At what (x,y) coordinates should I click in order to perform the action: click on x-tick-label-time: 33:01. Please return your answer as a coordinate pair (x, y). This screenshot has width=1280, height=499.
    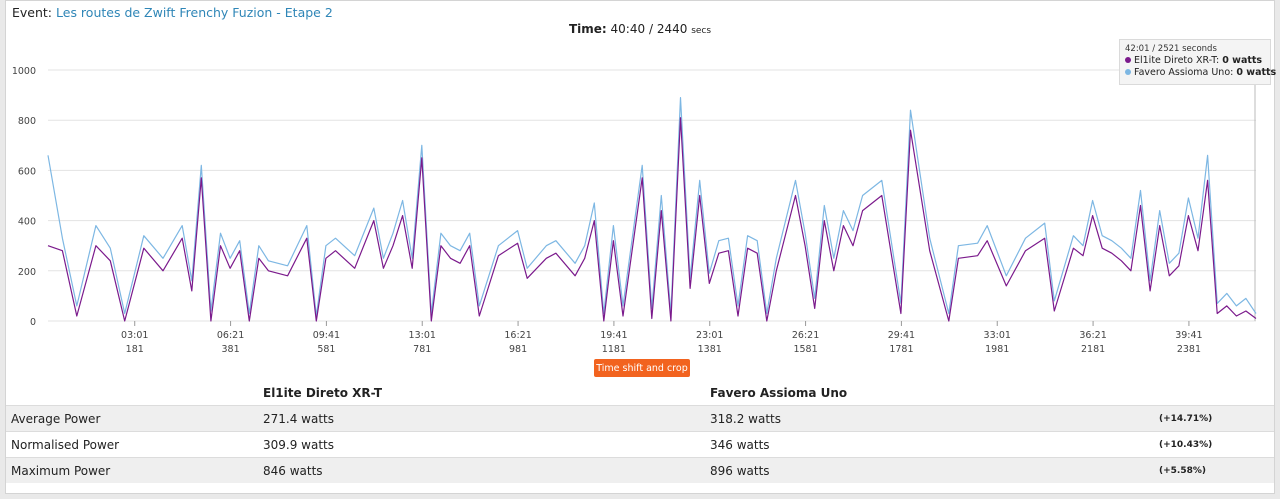
    Looking at the image, I should click on (997, 335).